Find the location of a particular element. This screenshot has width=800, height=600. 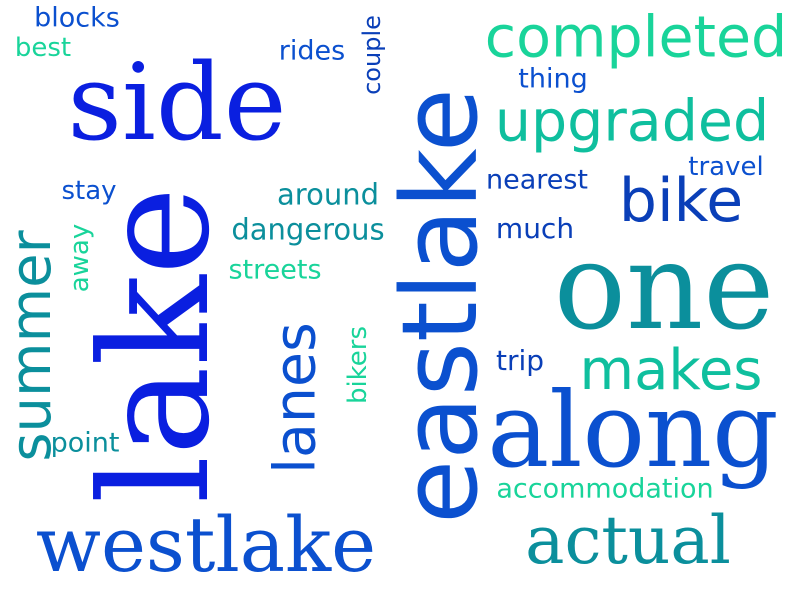

word-westlake: westlake is located at coordinates (206, 544).